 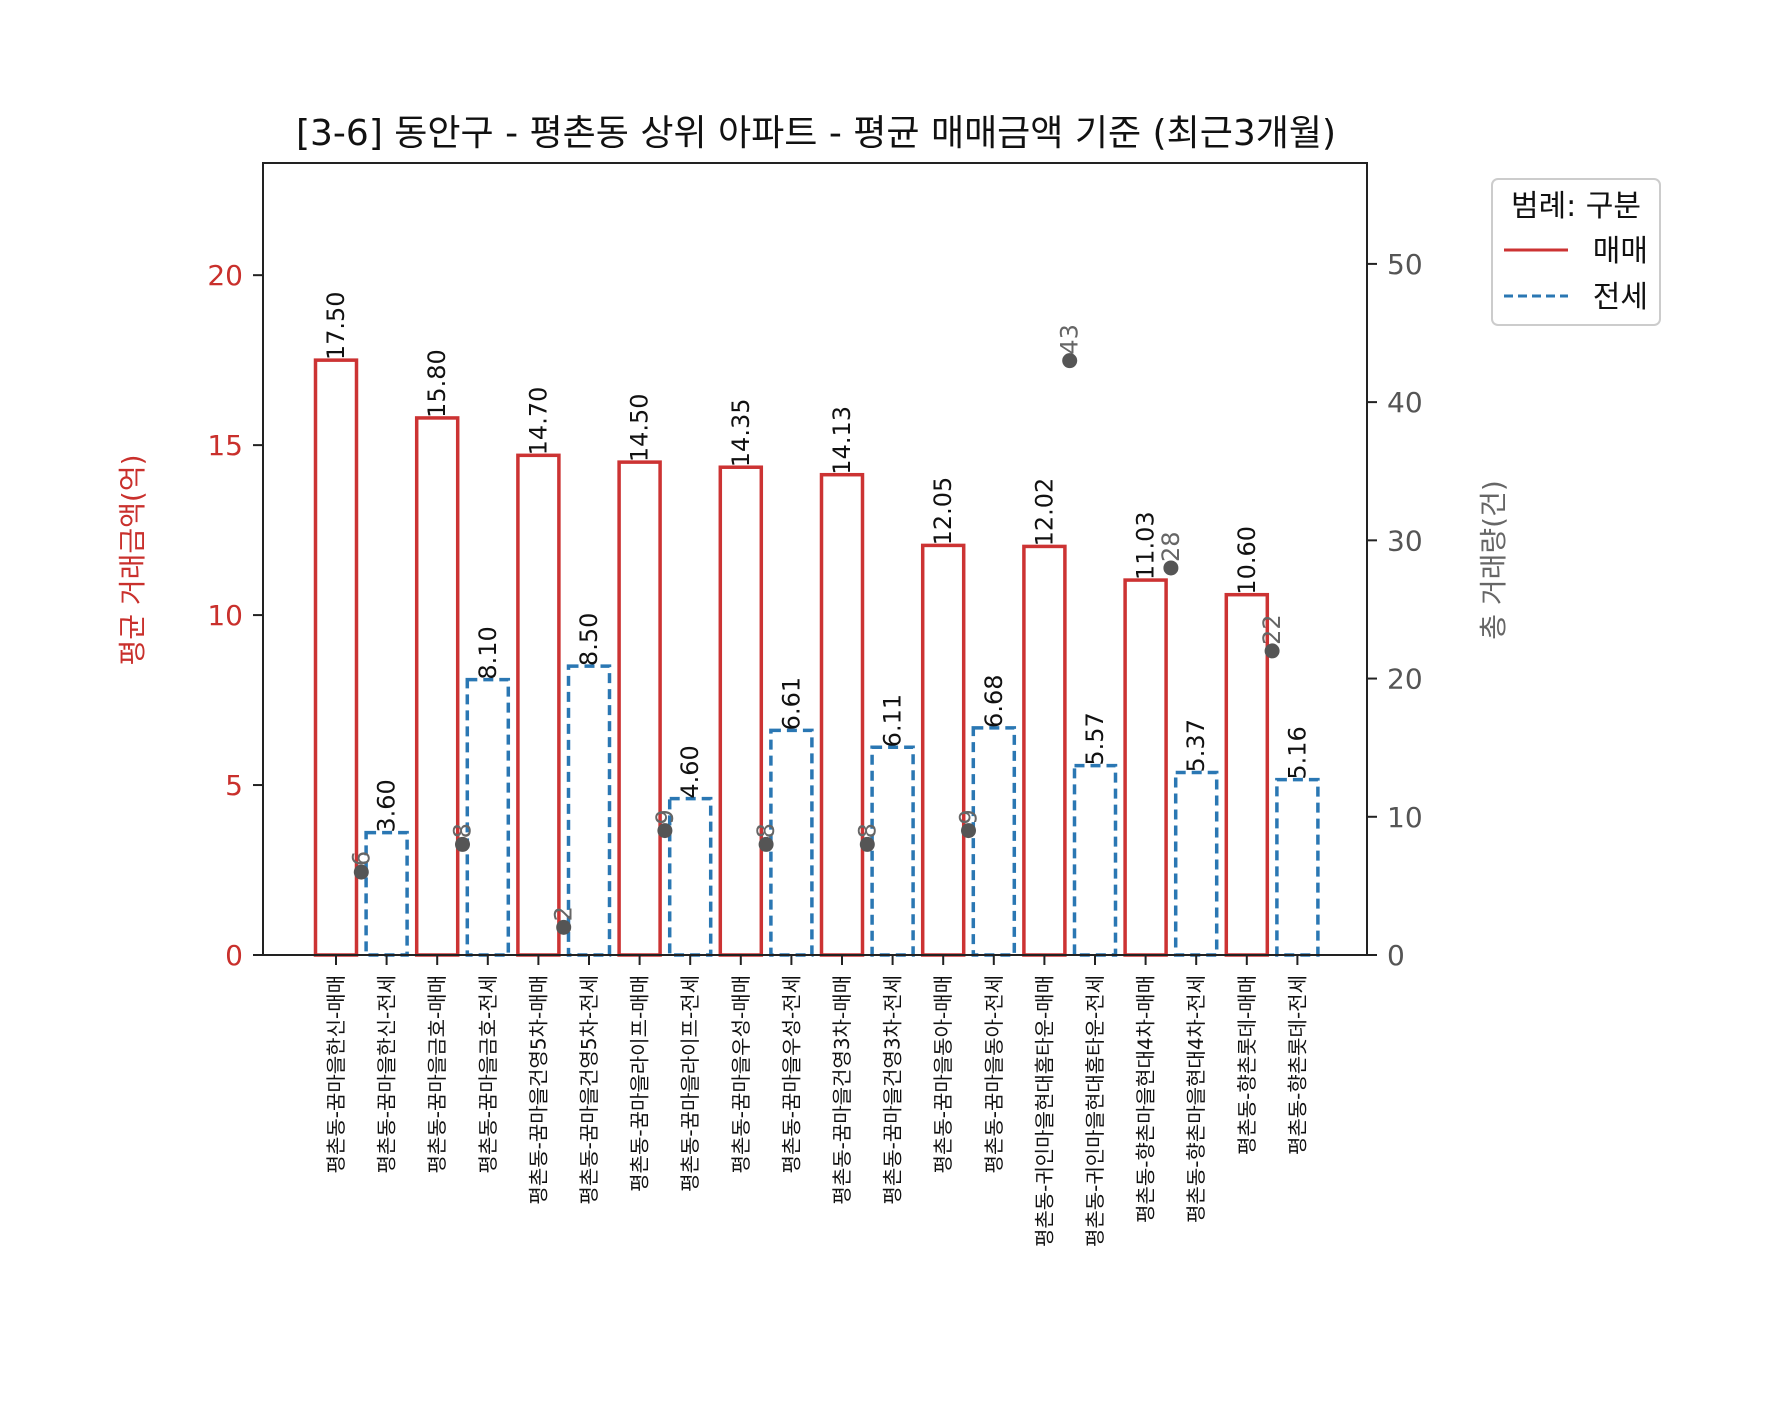 What do you see at coordinates (387, 1074) in the screenshot?
I see `x-tick-label: 평촌동-꿈마을한신-전세` at bounding box center [387, 1074].